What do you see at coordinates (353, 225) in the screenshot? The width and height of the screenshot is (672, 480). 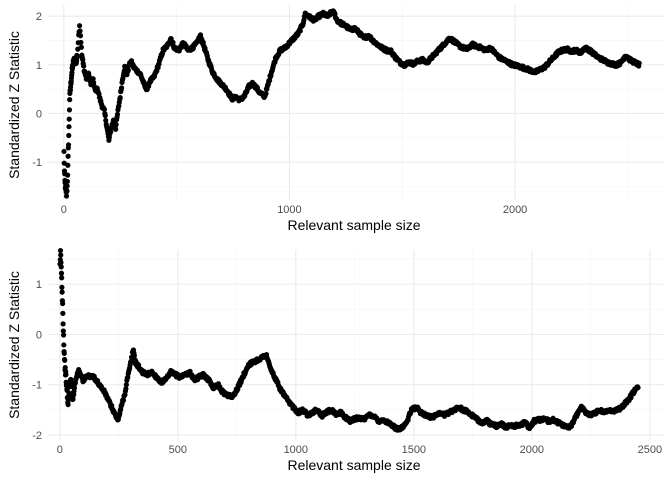 I see `top-x-axis-title: Relevant sample size` at bounding box center [353, 225].